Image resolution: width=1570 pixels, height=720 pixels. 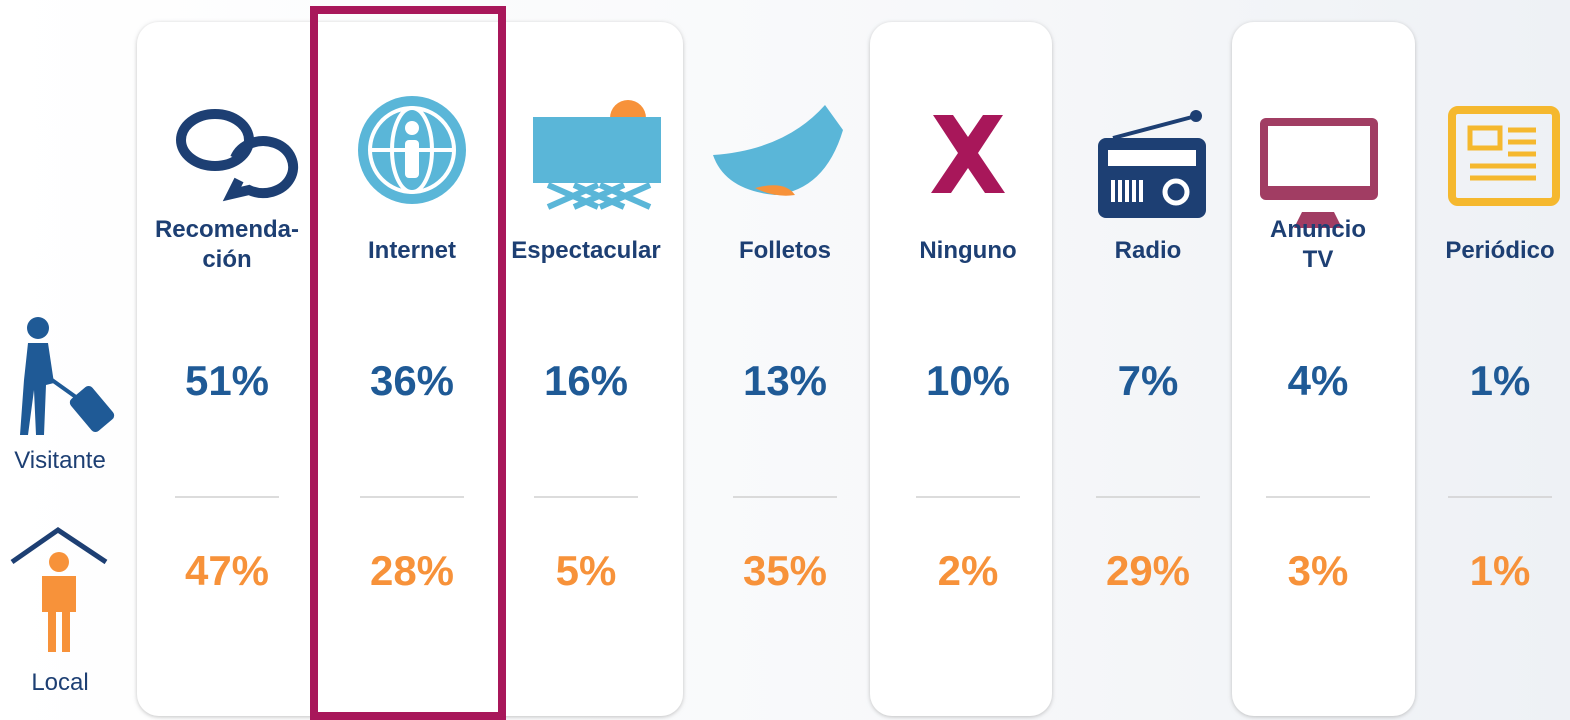 I want to click on row-label: Visitante, so click(x=60, y=460).